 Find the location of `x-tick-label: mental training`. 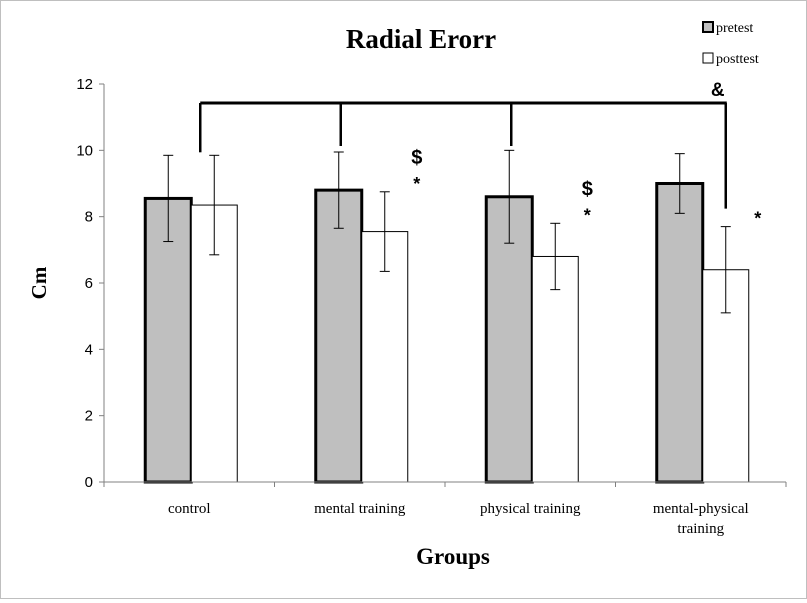

x-tick-label: mental training is located at coordinates (360, 509).